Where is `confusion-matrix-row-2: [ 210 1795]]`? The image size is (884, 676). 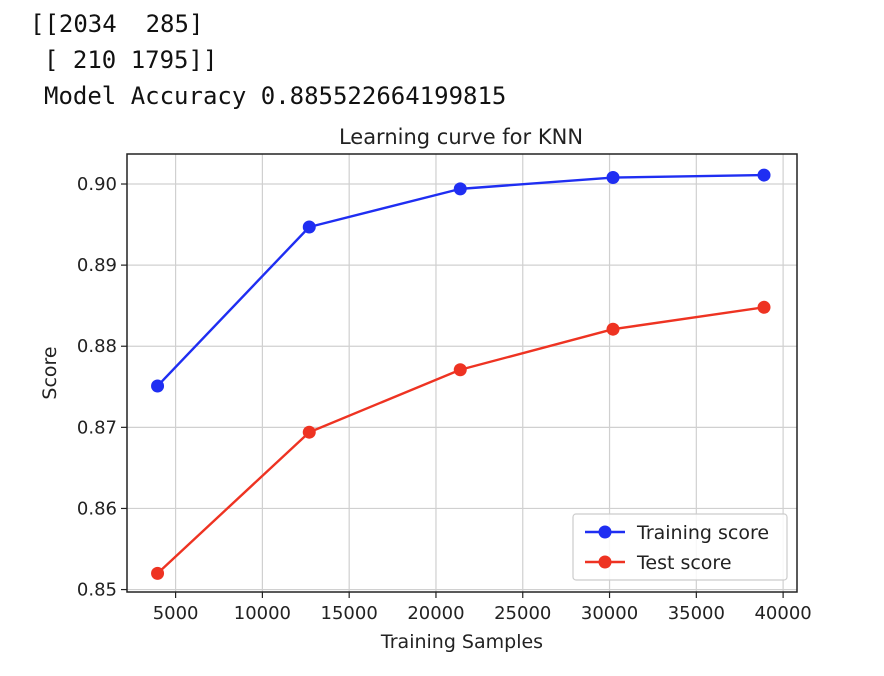
confusion-matrix-row-2: [ 210 1795]] is located at coordinates (131, 60).